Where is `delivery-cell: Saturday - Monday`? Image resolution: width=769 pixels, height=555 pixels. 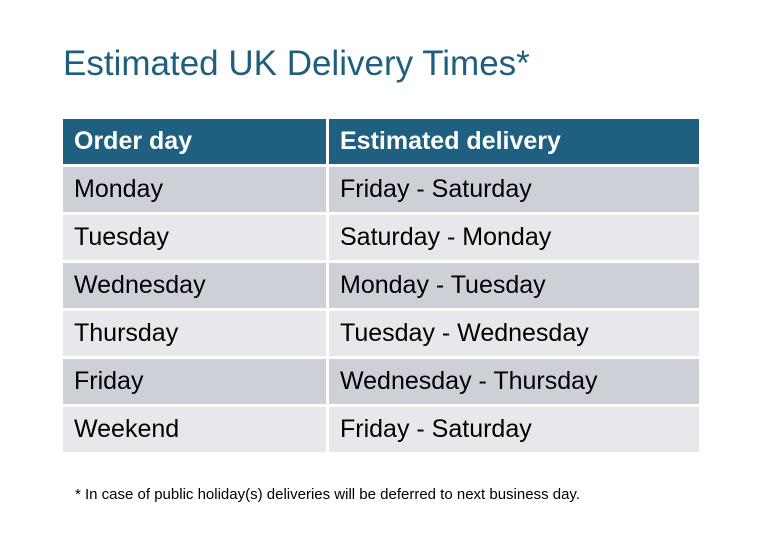 delivery-cell: Saturday - Monday is located at coordinates (514, 237).